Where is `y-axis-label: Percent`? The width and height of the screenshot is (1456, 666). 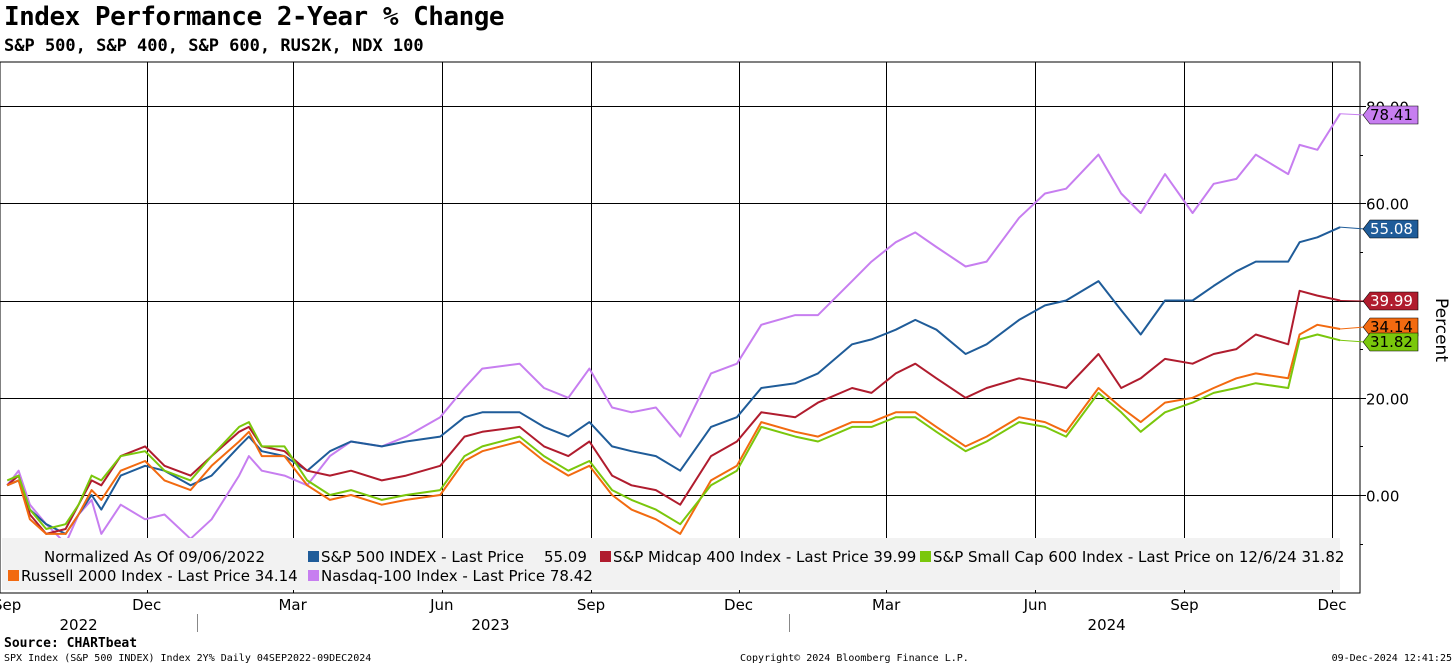 y-axis-label: Percent is located at coordinates (1441, 330).